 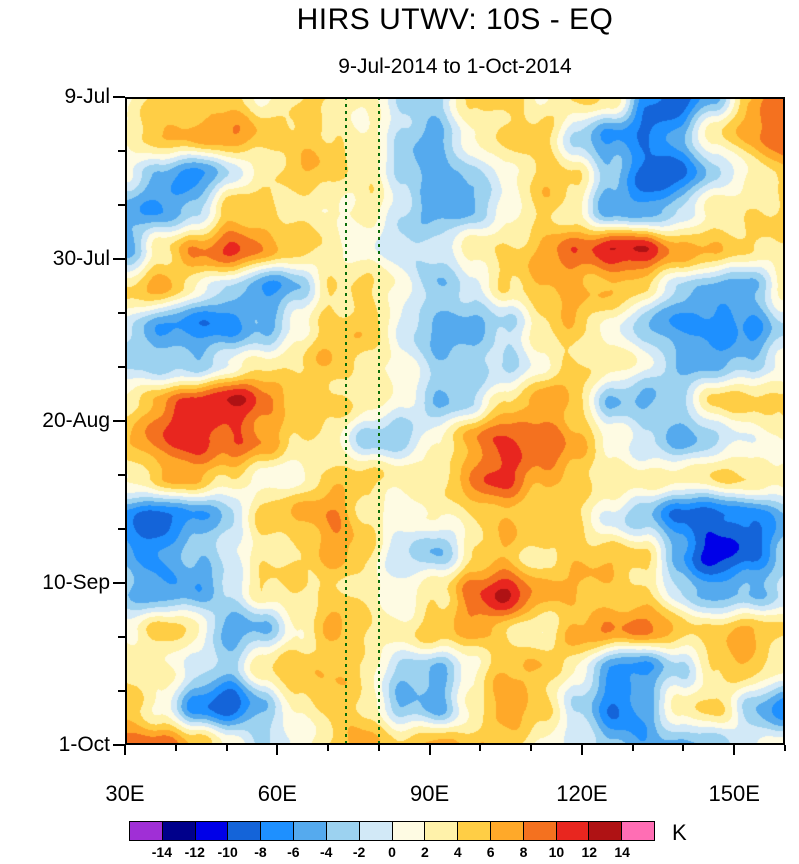 I want to click on colorbar-tick-label: -2, so click(x=359, y=852).